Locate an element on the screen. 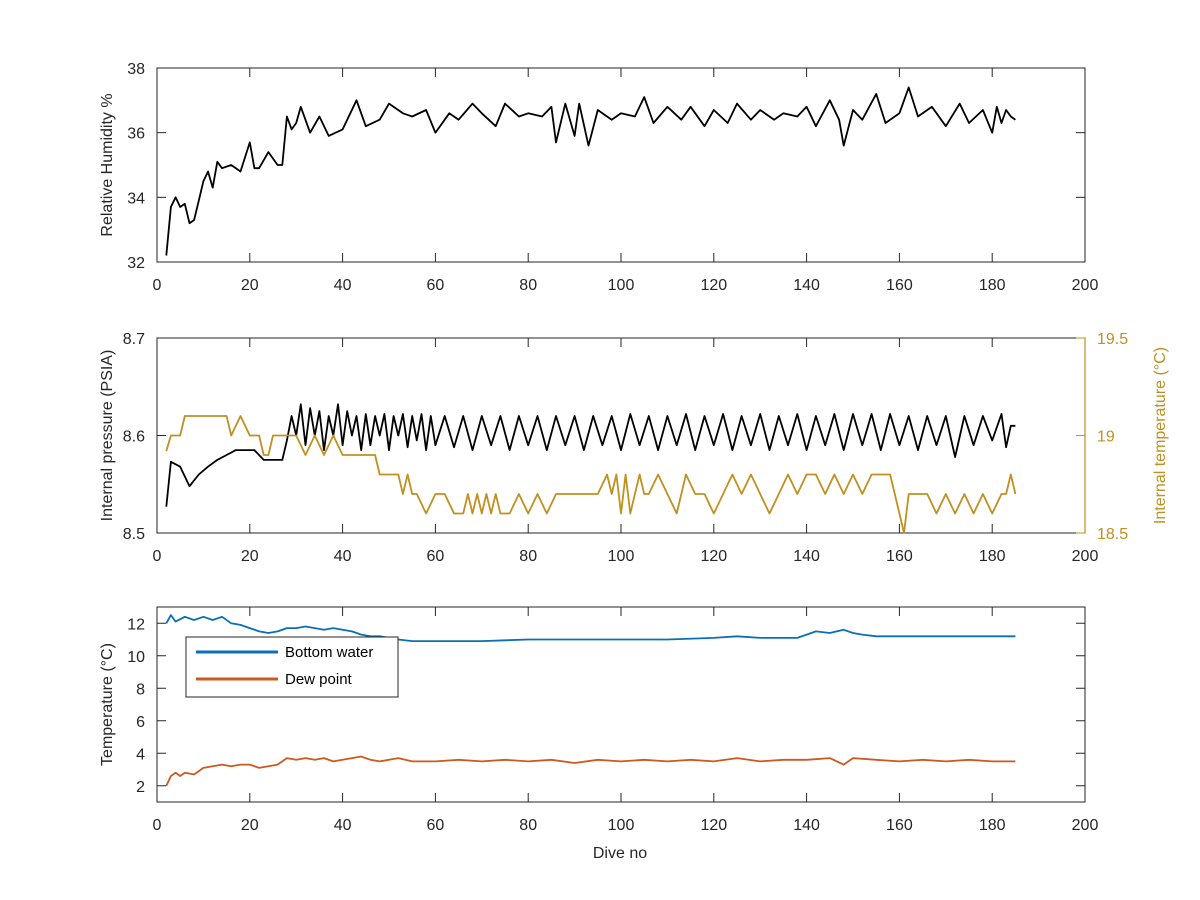 This screenshot has width=1200, height=900. series-line-right-axis is located at coordinates (591, 474).